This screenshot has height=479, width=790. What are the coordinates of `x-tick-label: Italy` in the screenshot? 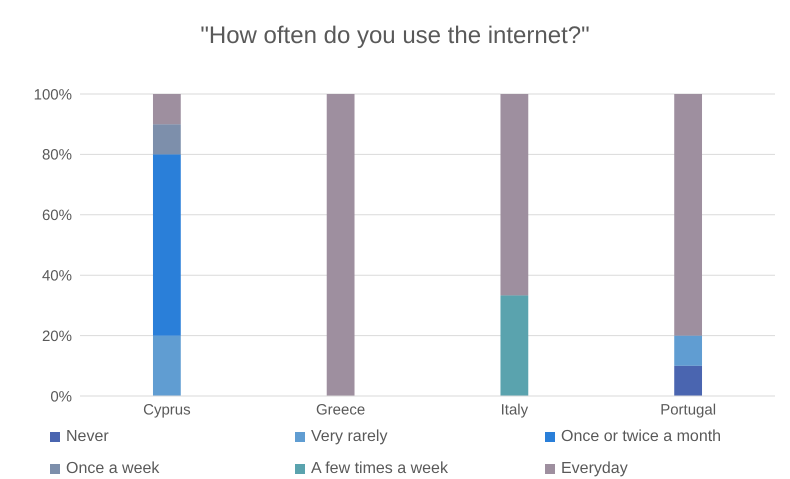 It's located at (514, 410).